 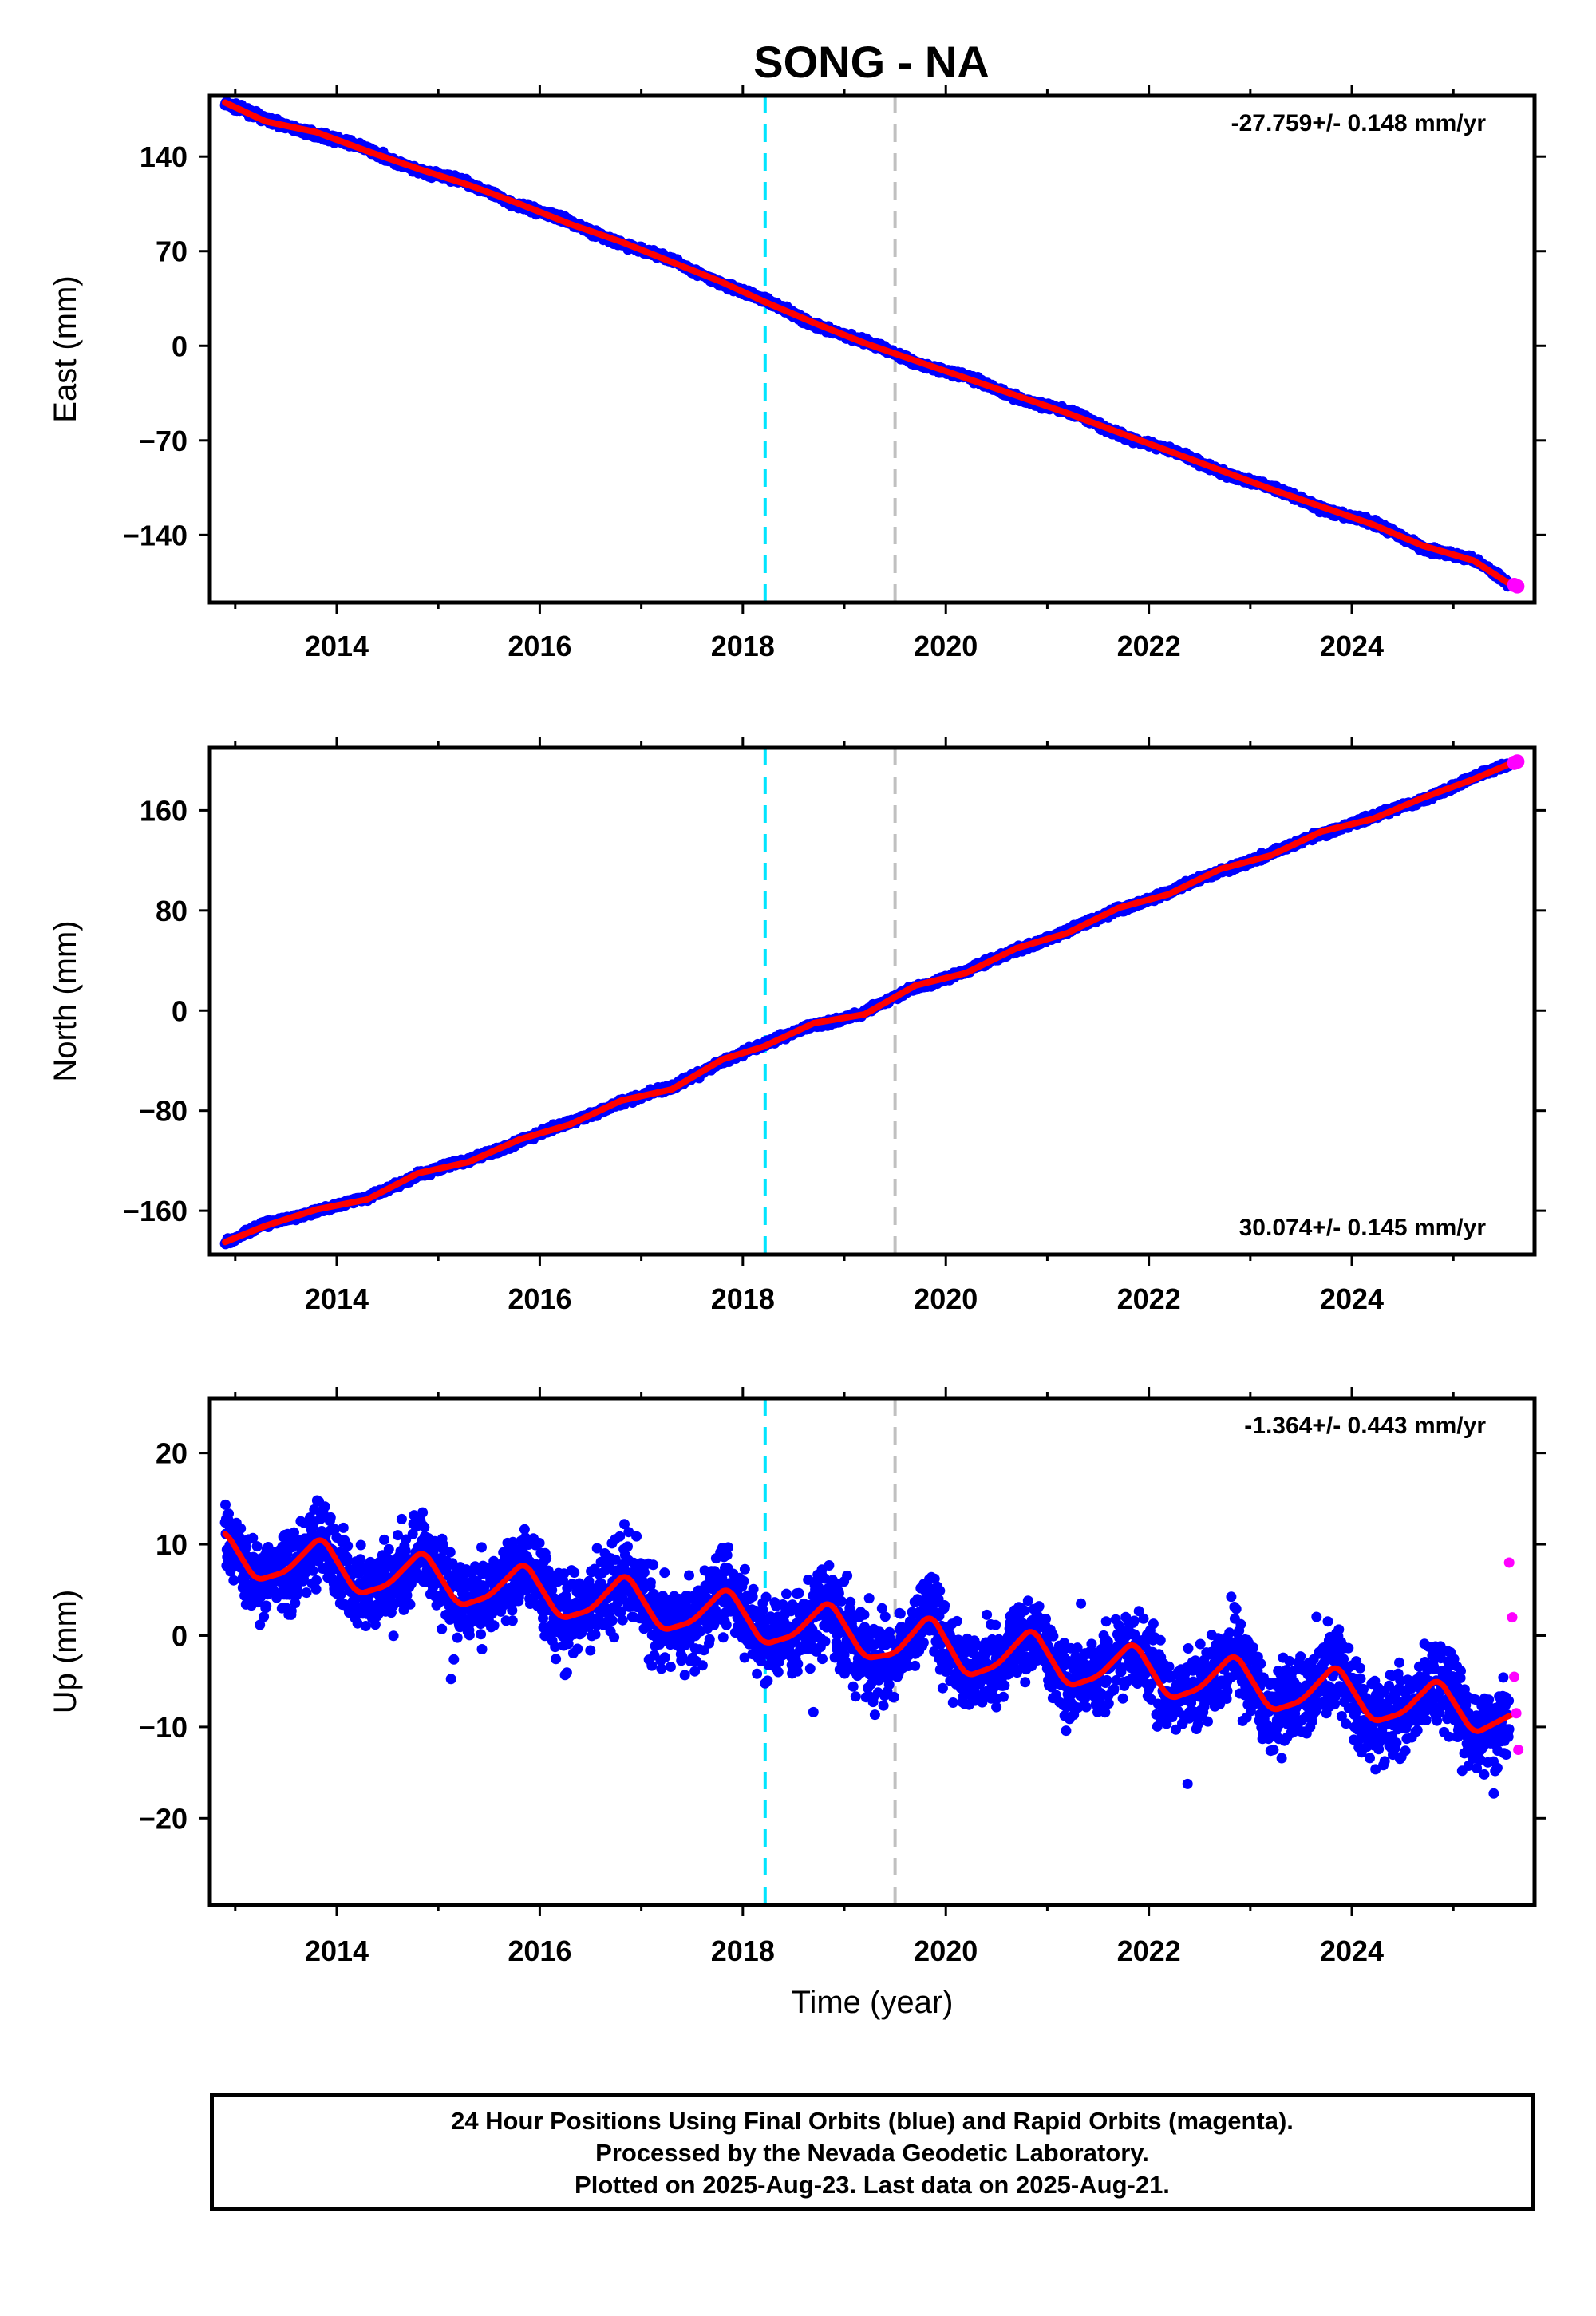 What do you see at coordinates (1352, 646) in the screenshot?
I see `x-tick-label: 2024` at bounding box center [1352, 646].